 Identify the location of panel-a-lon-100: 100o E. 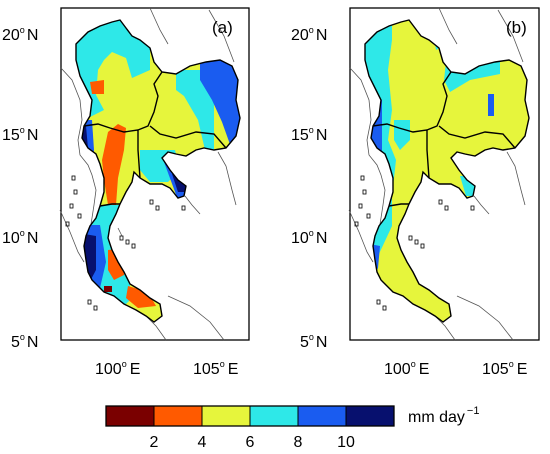
(117, 368).